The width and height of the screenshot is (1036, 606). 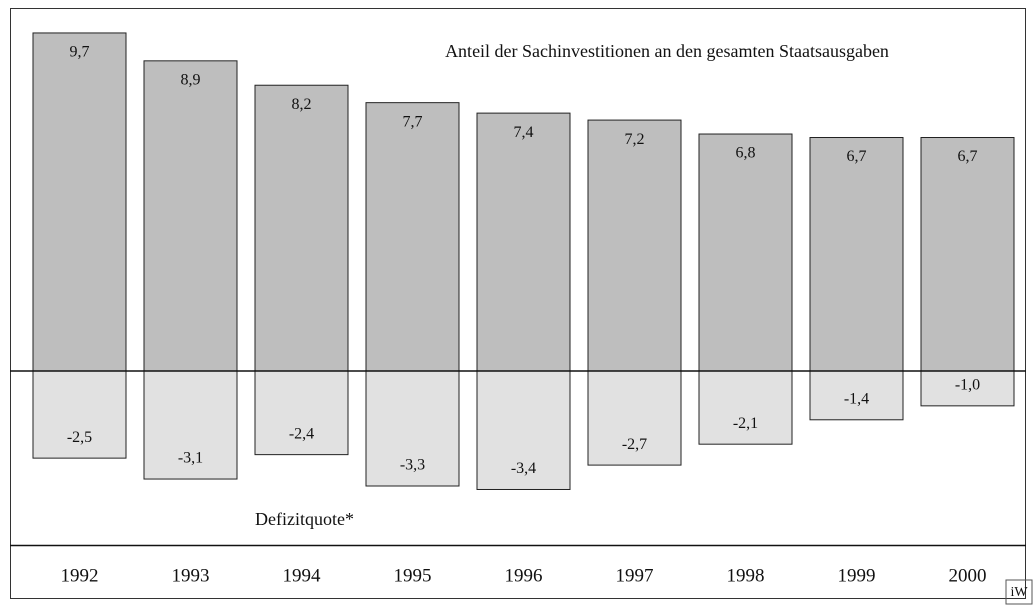 What do you see at coordinates (413, 121) in the screenshot?
I see `value-label: 7,7` at bounding box center [413, 121].